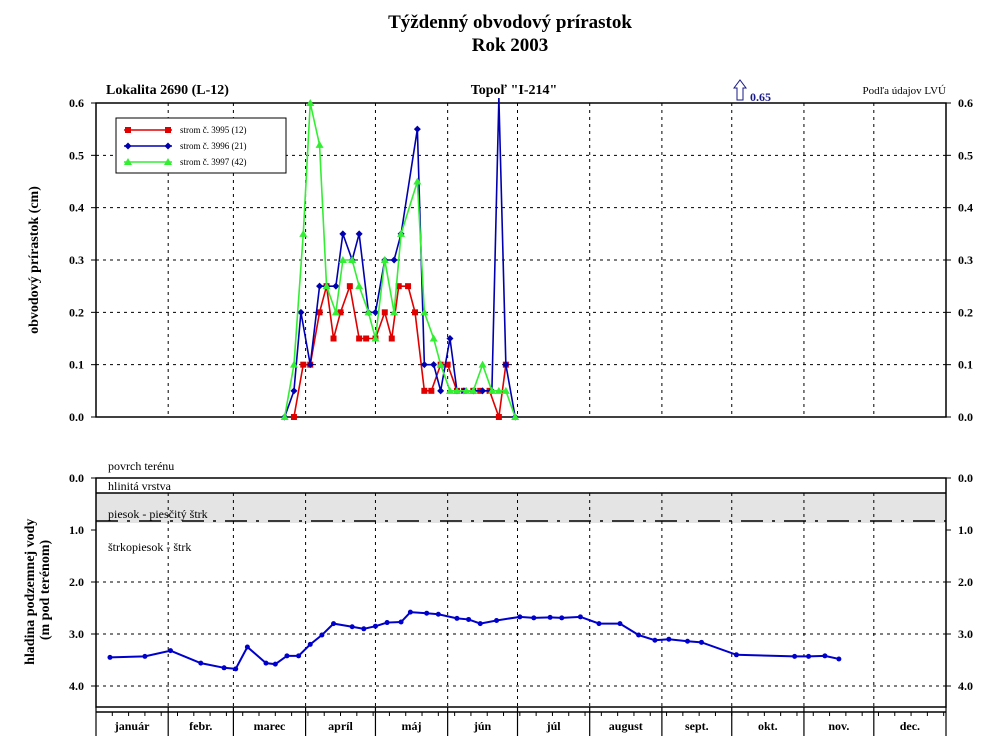  I want to click on source-label: Podľa údajov LVÚ, so click(904, 91).